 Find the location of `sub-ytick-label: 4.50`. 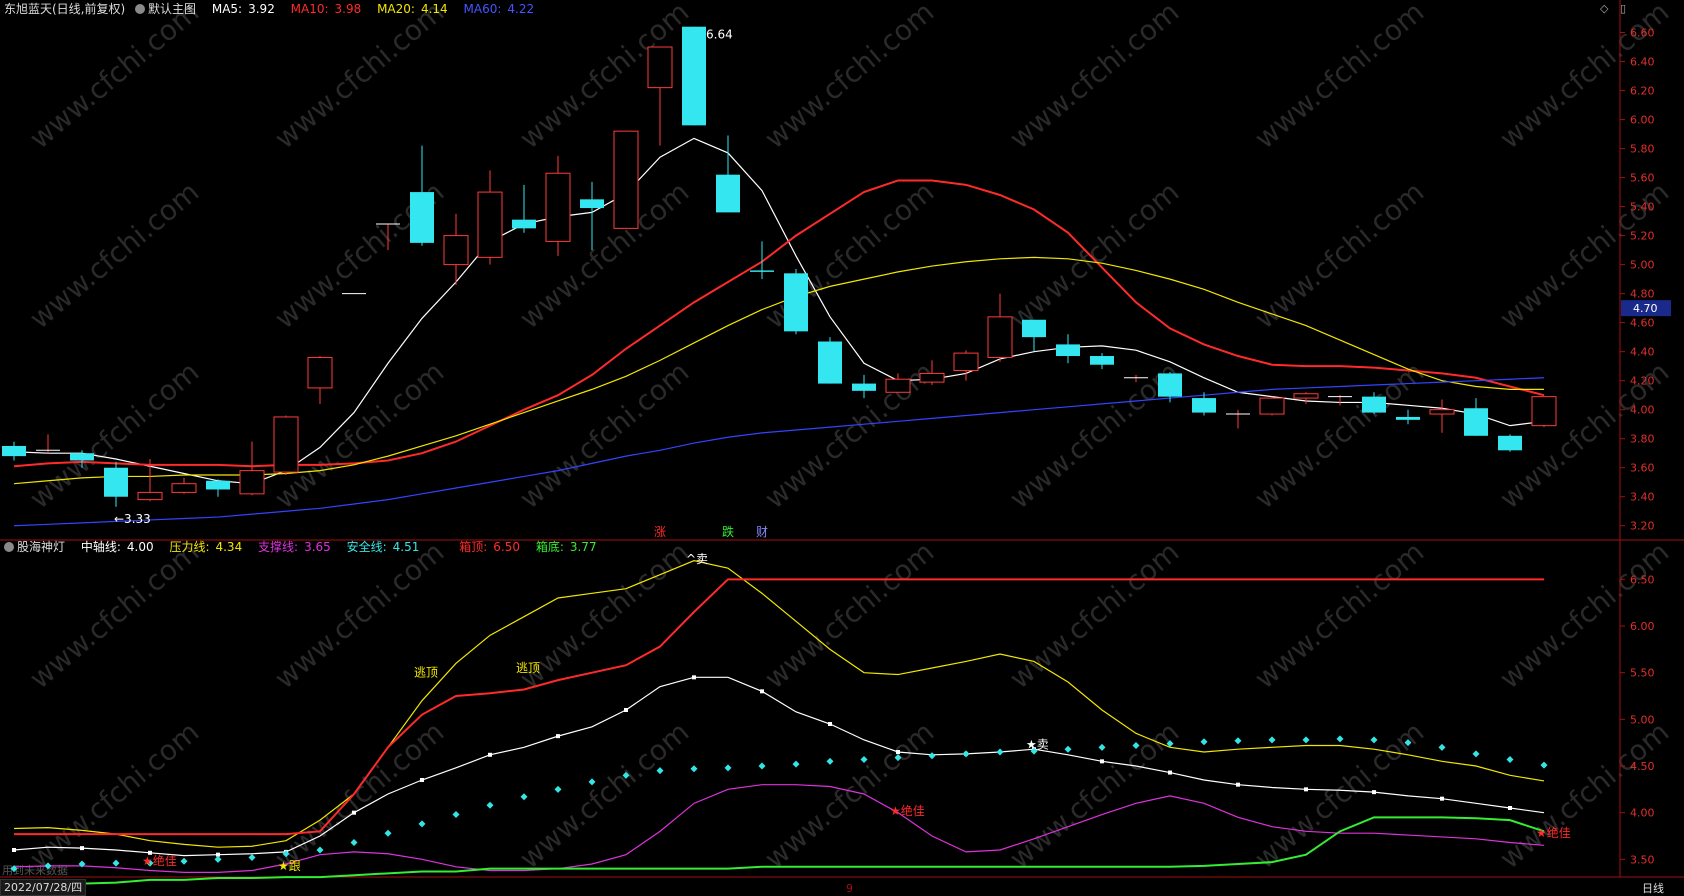

sub-ytick-label: 4.50 is located at coordinates (1642, 766).